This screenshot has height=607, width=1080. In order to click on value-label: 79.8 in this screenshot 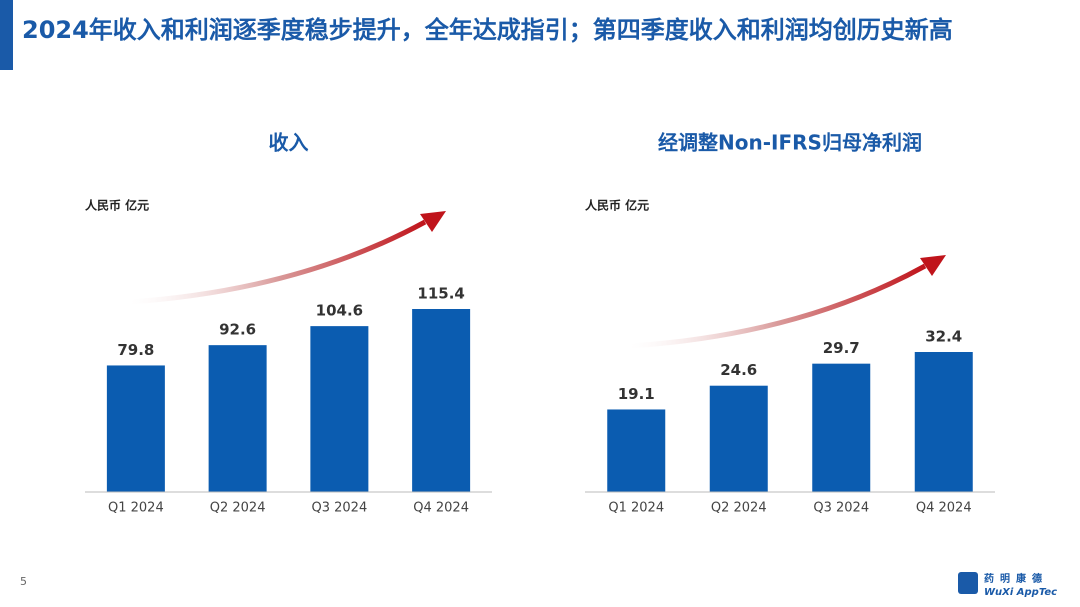, I will do `click(135, 350)`.